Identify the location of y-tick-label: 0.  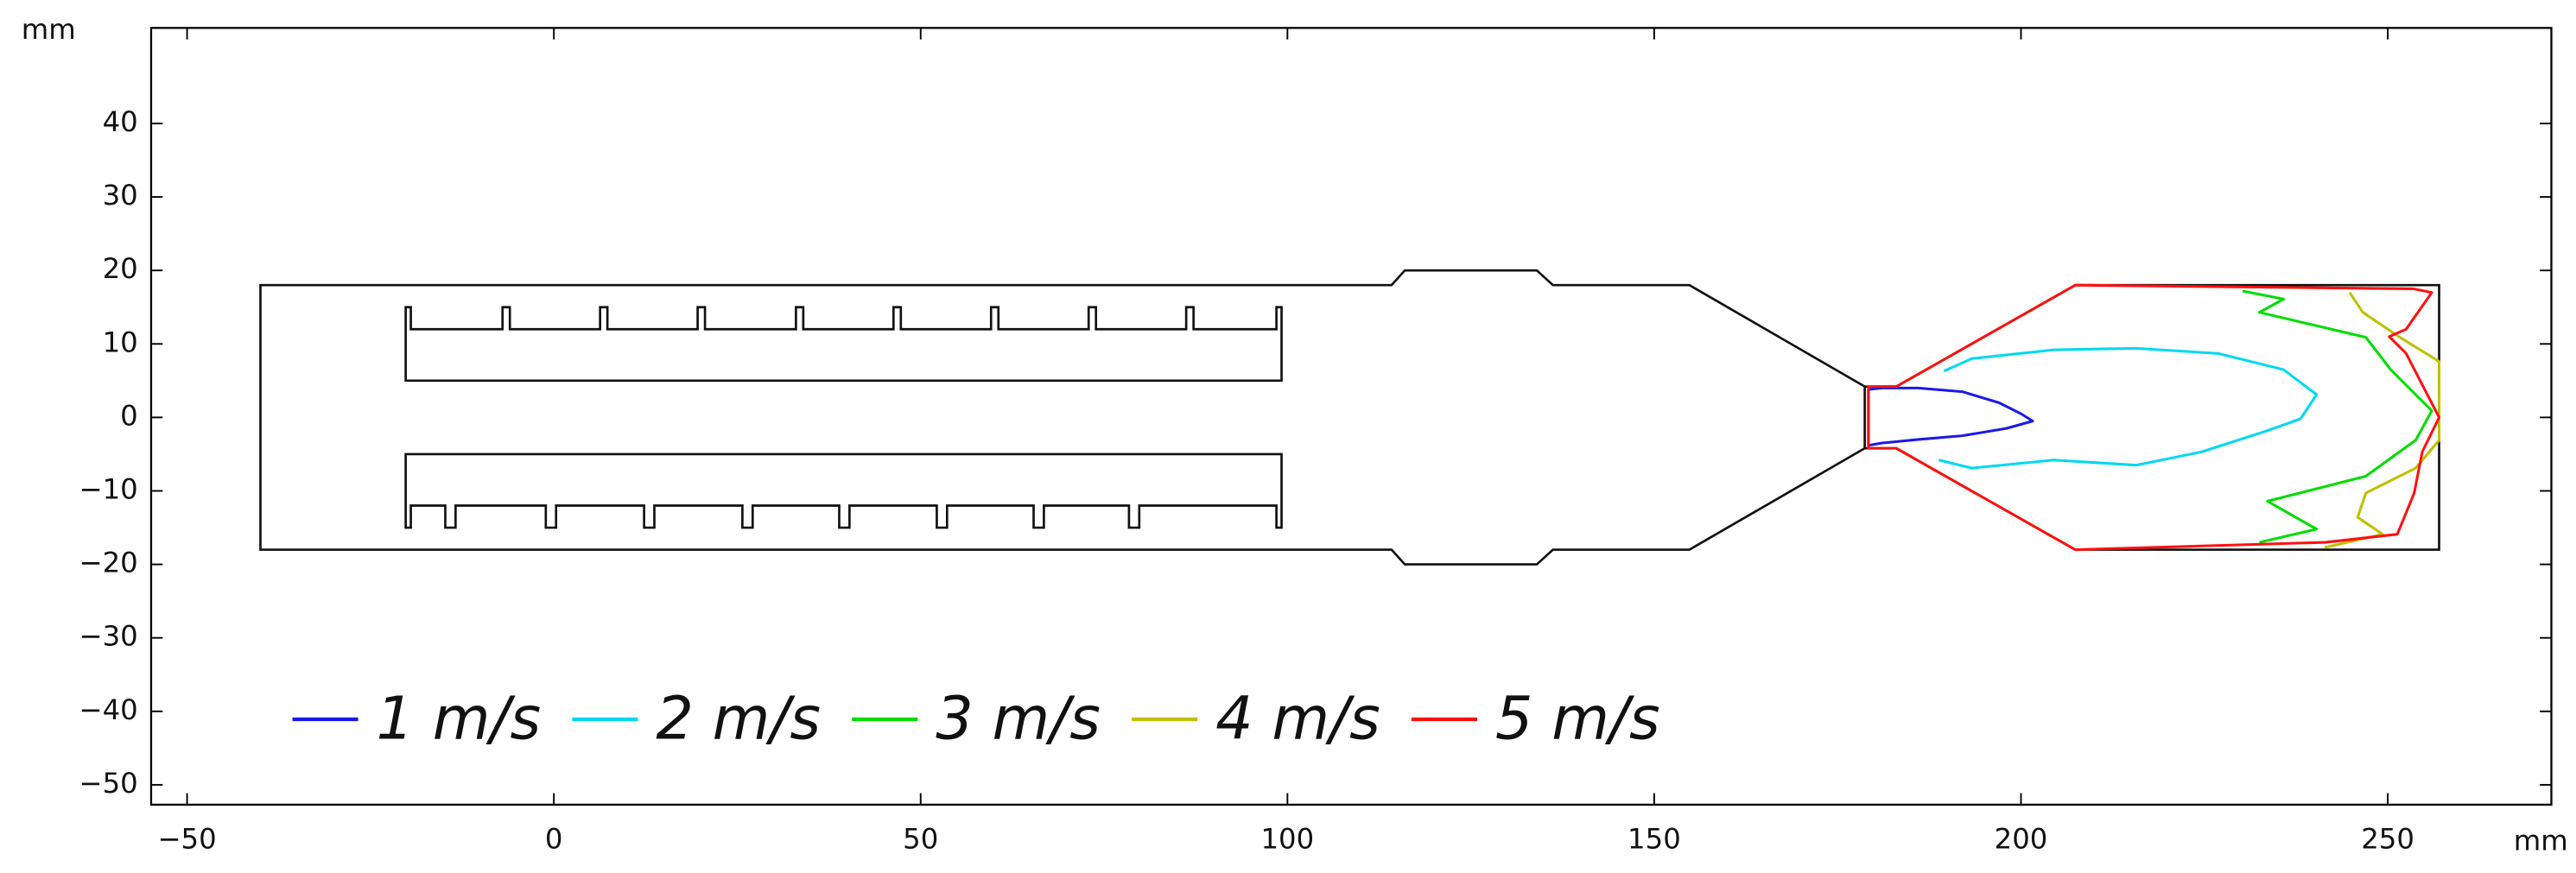
(129, 416).